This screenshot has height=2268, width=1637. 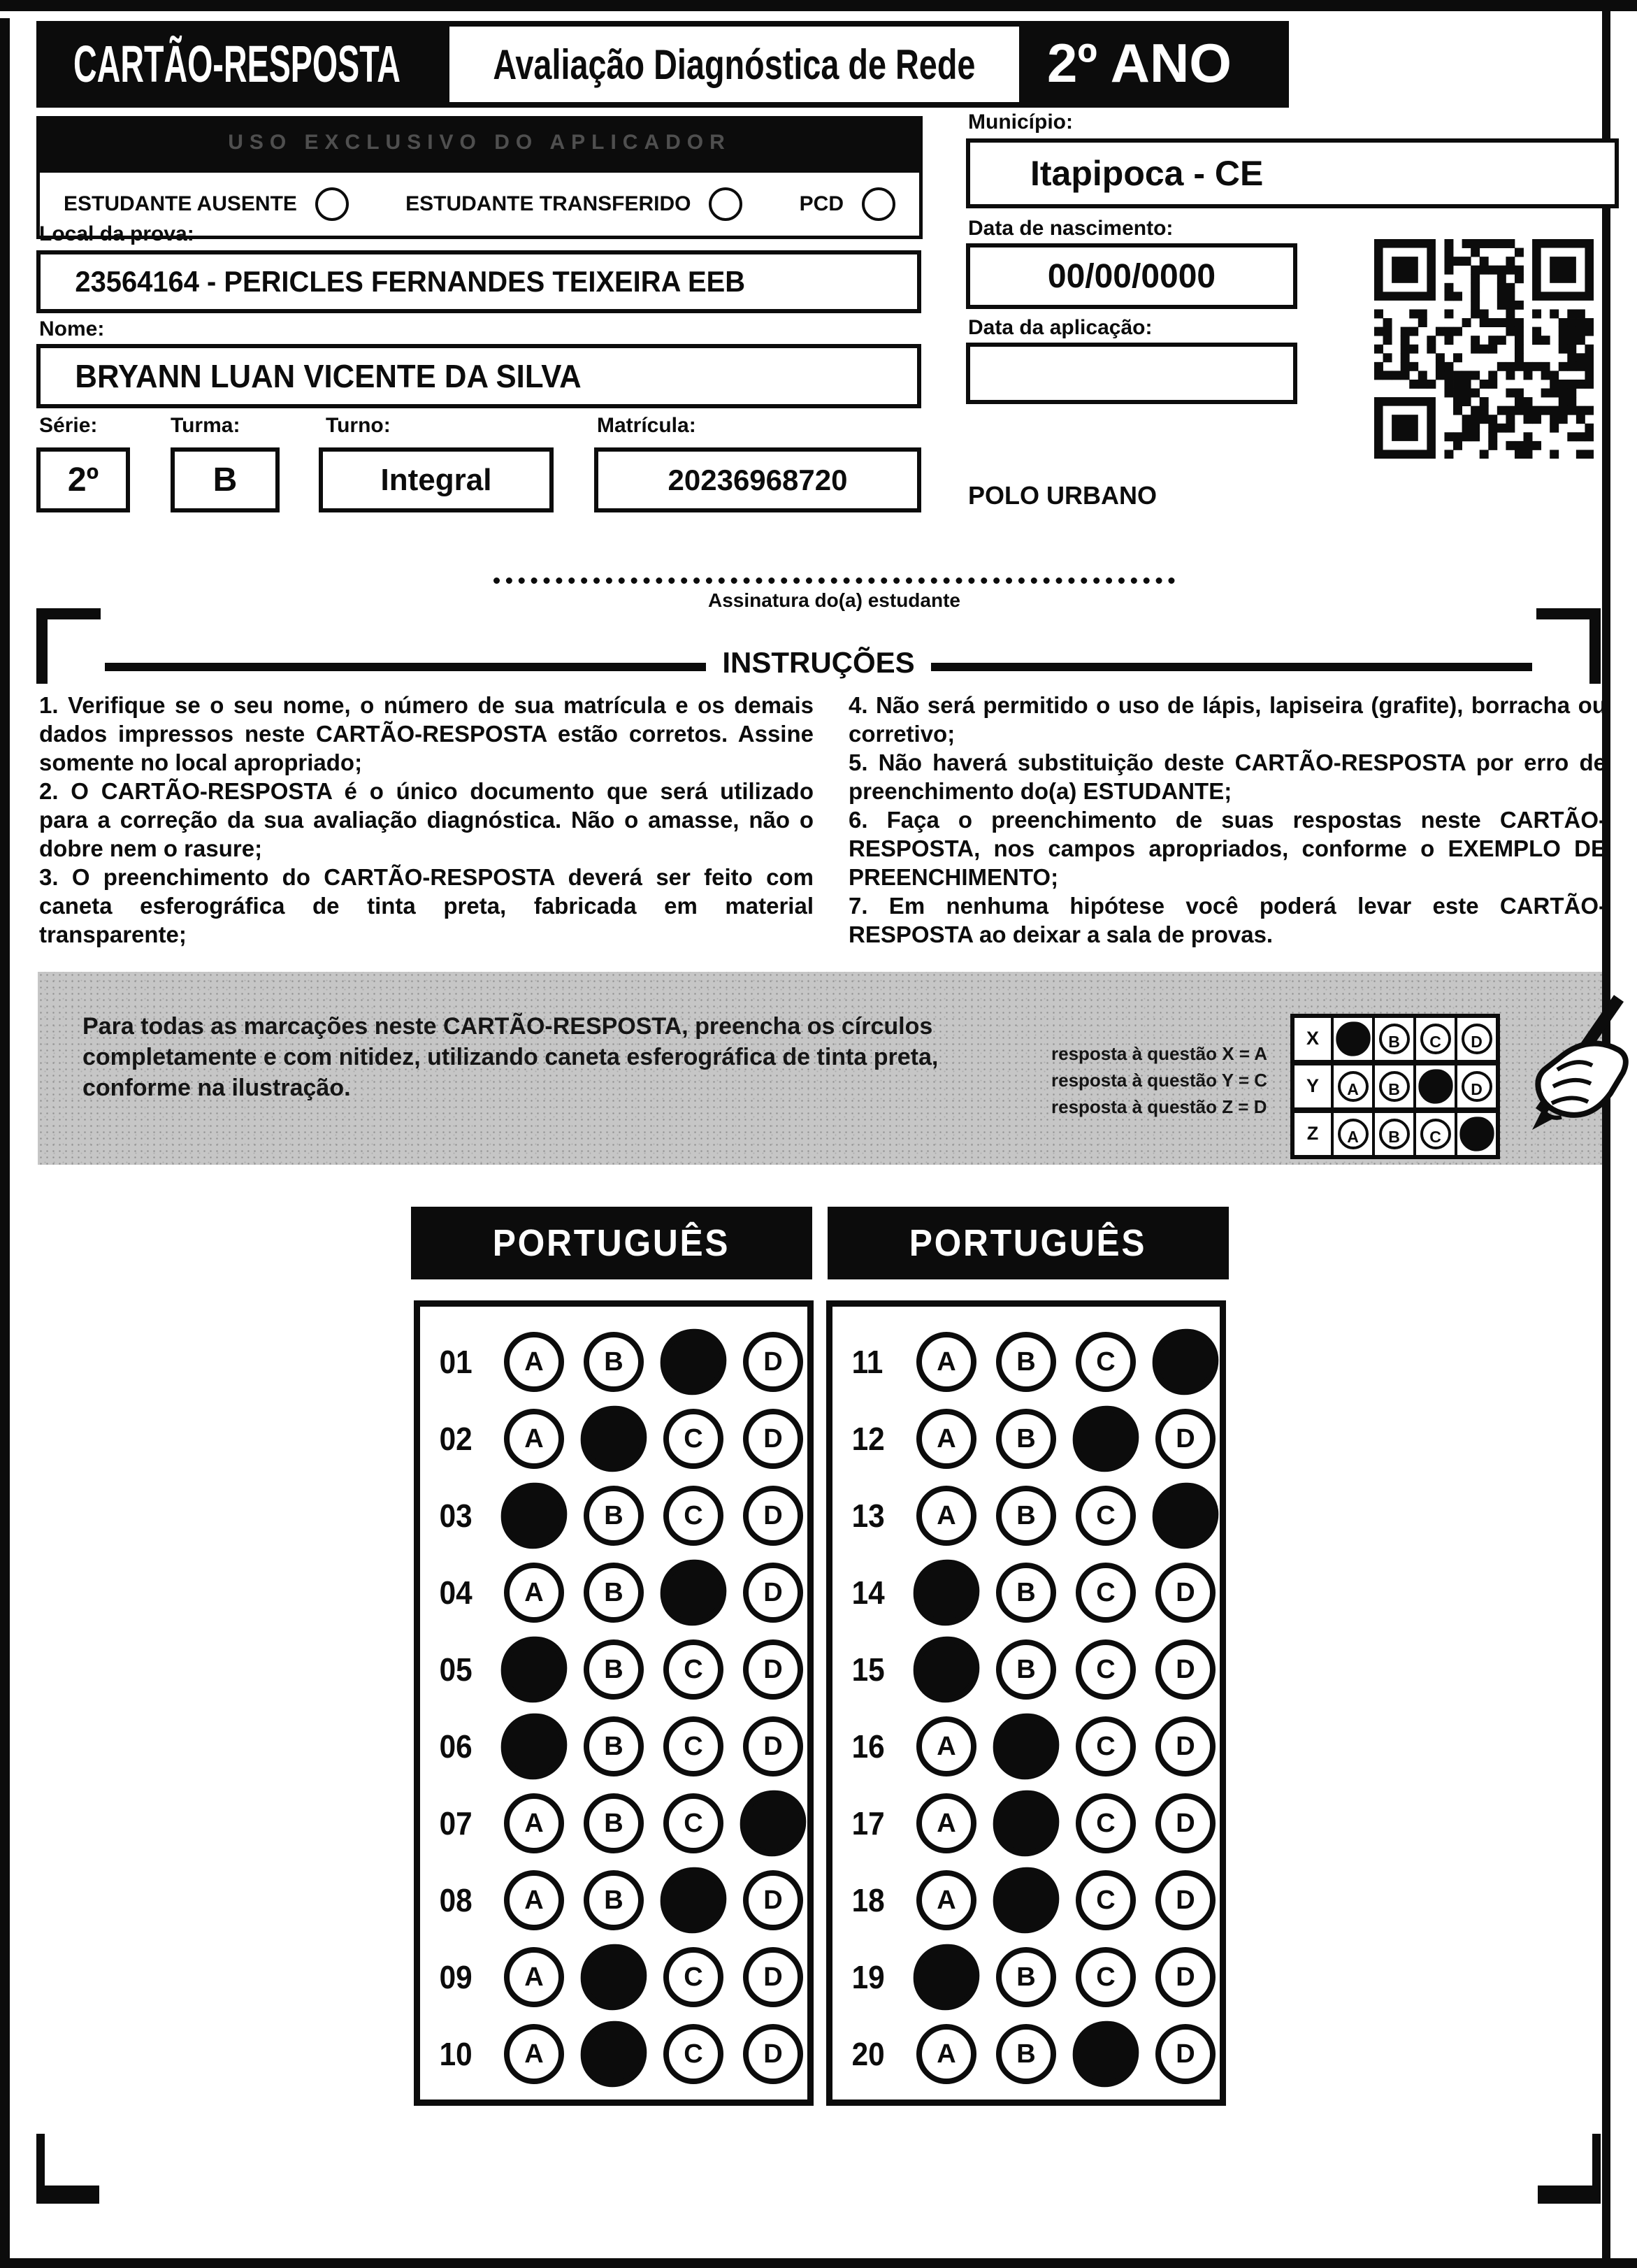 I want to click on pcd-checkbox-circle, so click(x=878, y=204).